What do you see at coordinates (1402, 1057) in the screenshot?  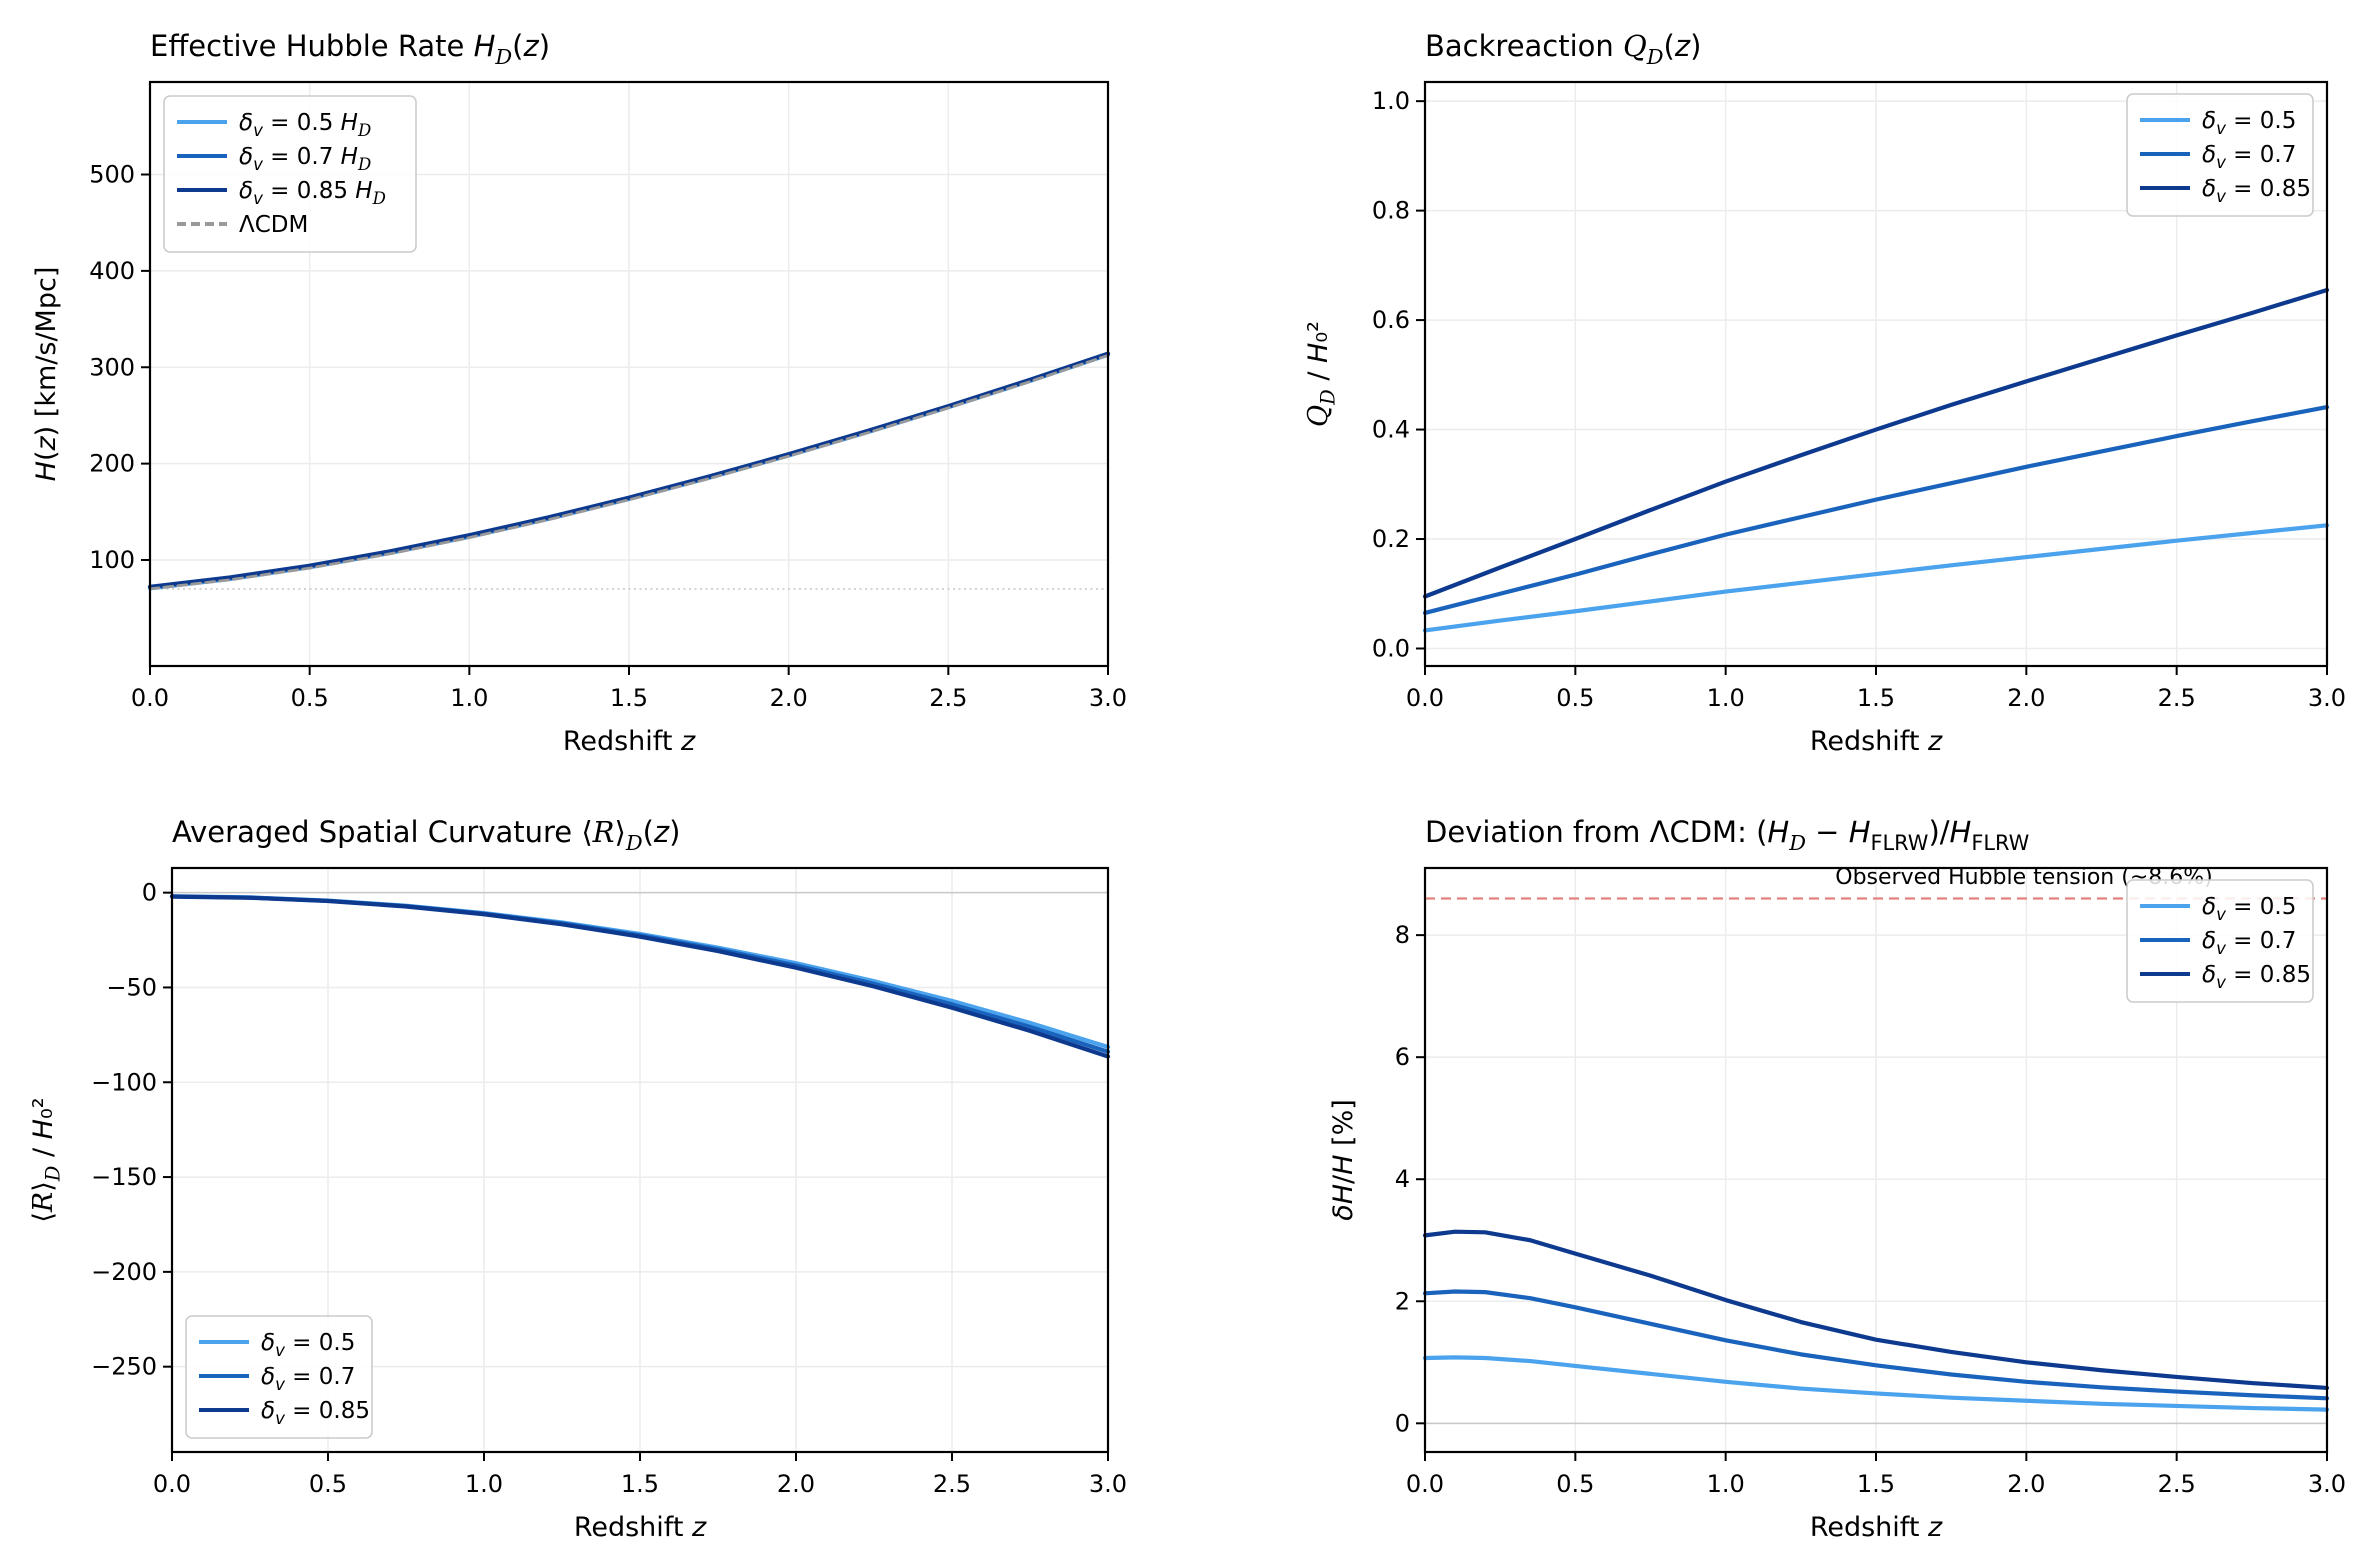 I see `y-tick-label: 6` at bounding box center [1402, 1057].